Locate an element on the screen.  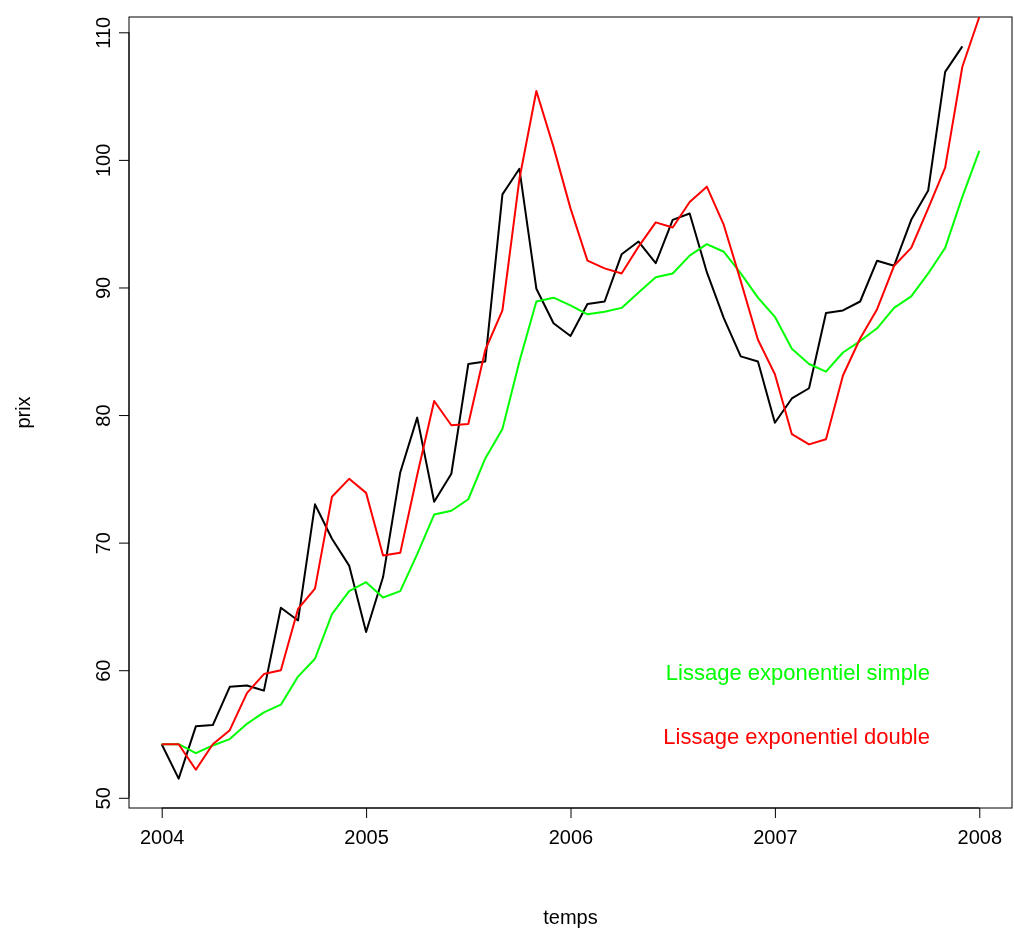
y-tick-label: 100 is located at coordinates (103, 160).